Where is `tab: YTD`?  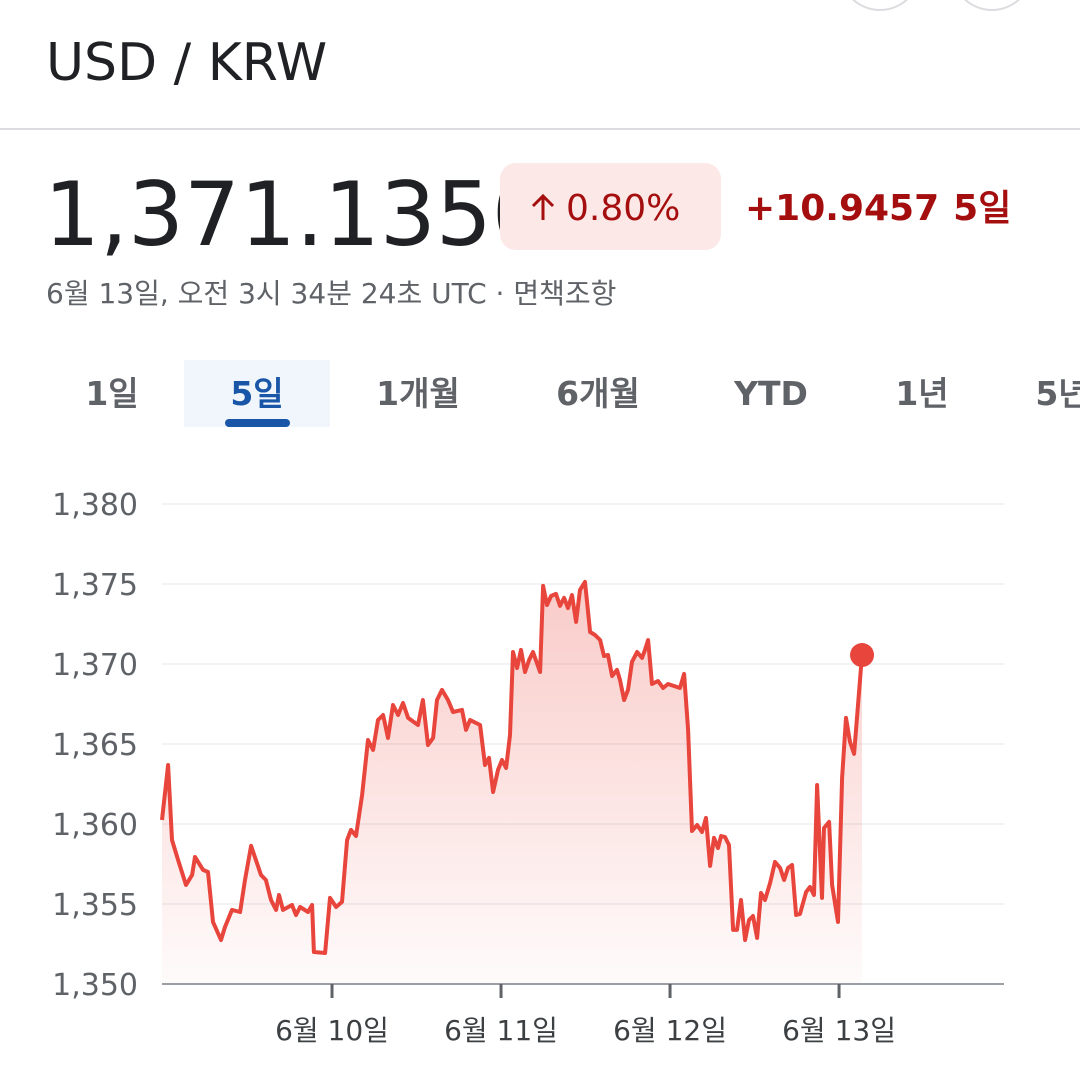 tab: YTD is located at coordinates (770, 393).